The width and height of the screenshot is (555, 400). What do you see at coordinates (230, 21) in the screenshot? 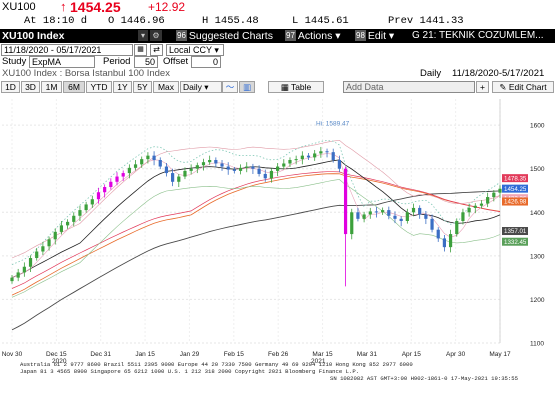
I see `high-price: H 1455.48` at bounding box center [230, 21].